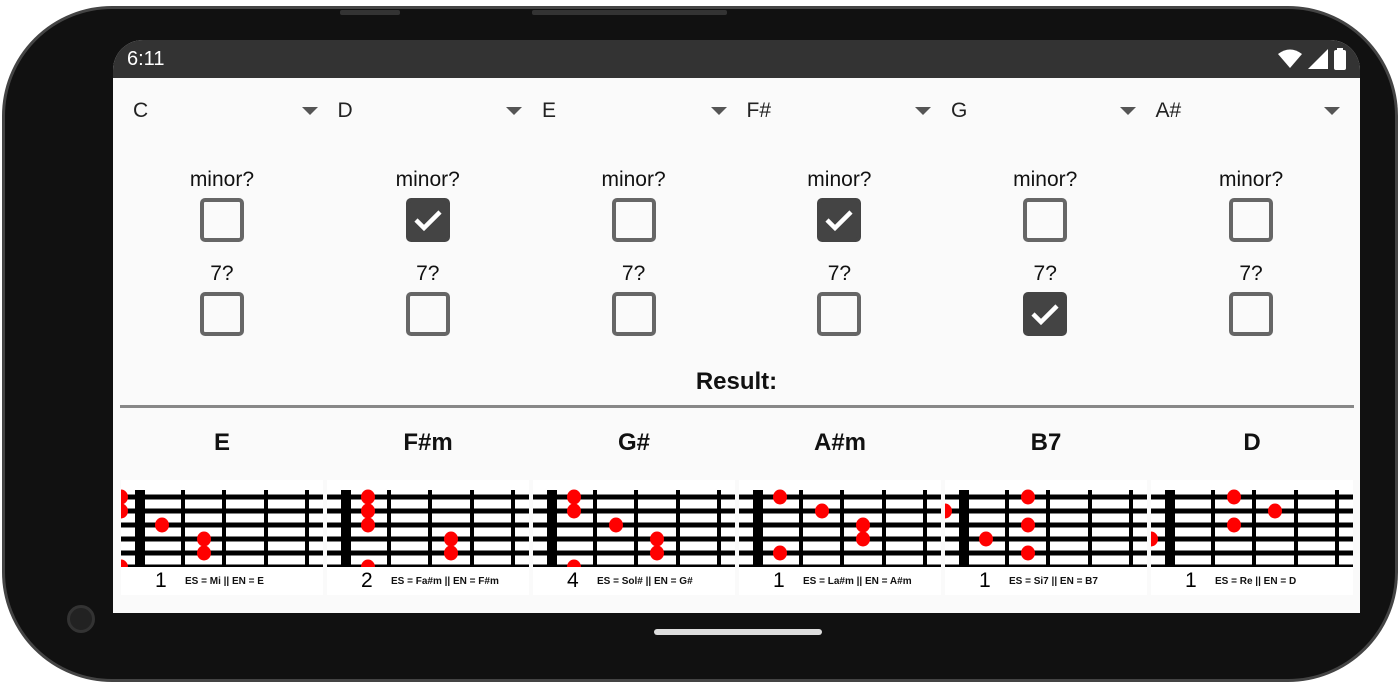 The height and width of the screenshot is (685, 1400). I want to click on note-spinner: G, so click(1043, 111).